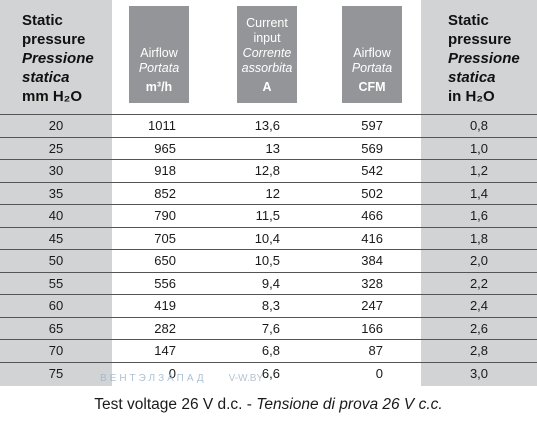 The height and width of the screenshot is (443, 537). Describe the element at coordinates (479, 373) in the screenshot. I see `table-cell: 3,0` at that location.